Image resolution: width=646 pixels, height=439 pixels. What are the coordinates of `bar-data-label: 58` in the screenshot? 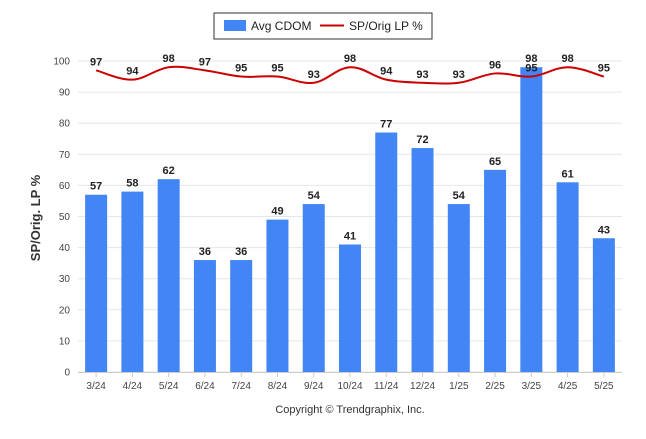 It's located at (132, 184).